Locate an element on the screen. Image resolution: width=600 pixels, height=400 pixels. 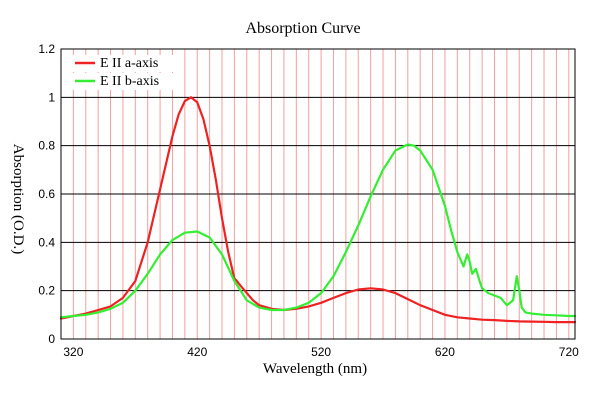
y-tick-label: 1.2 is located at coordinates (46, 49).